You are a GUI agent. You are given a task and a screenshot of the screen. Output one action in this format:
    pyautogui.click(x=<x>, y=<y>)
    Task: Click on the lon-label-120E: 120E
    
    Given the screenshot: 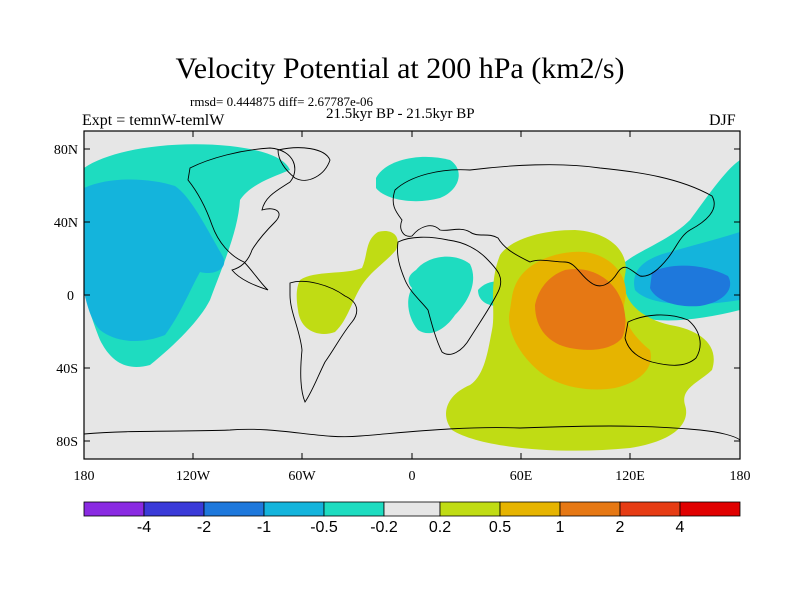 What is the action you would take?
    pyautogui.click(x=630, y=476)
    